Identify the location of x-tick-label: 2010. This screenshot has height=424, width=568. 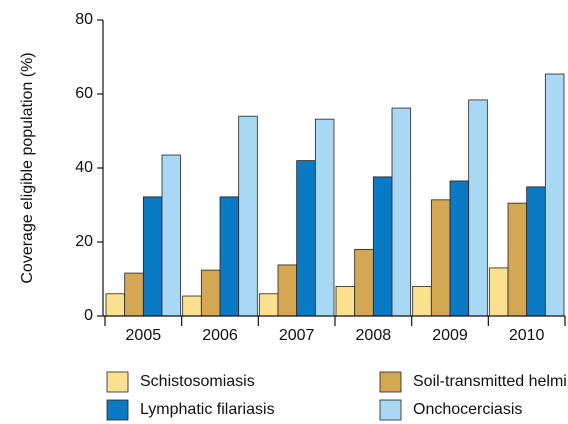
(527, 335).